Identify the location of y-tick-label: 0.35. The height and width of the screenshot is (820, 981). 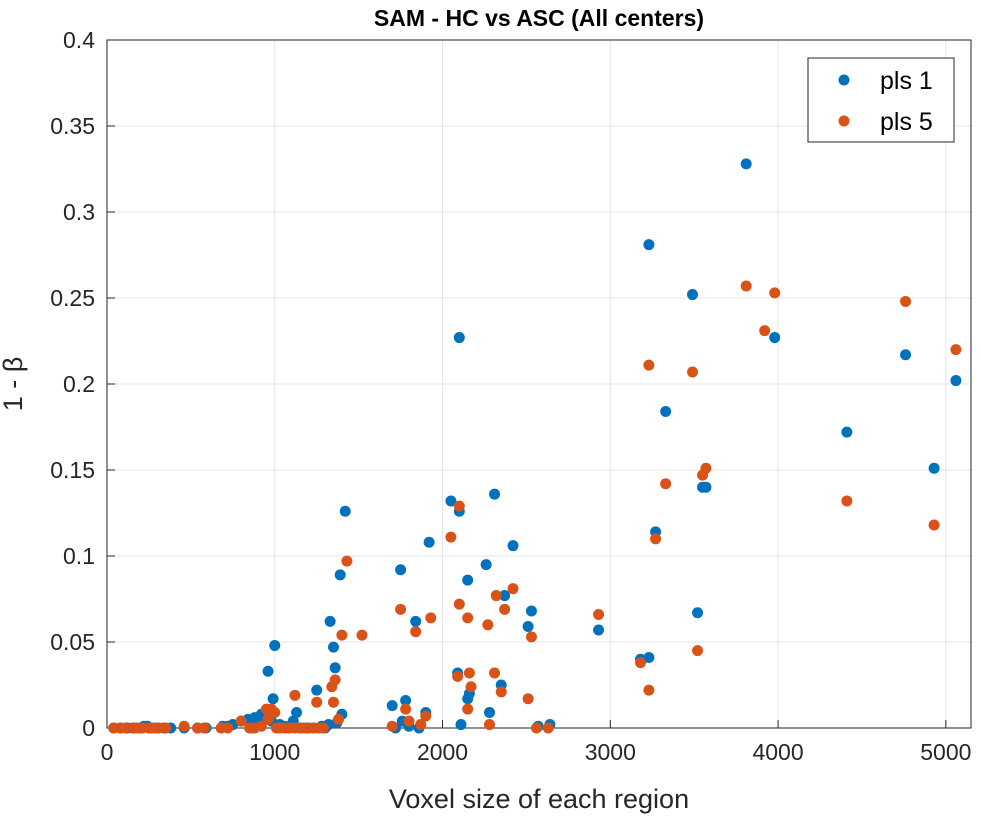
(72, 126).